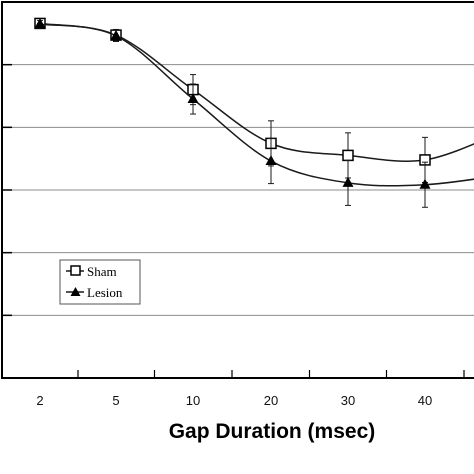 The height and width of the screenshot is (474, 474). I want to click on x-axis-ticks, so click(271, 374).